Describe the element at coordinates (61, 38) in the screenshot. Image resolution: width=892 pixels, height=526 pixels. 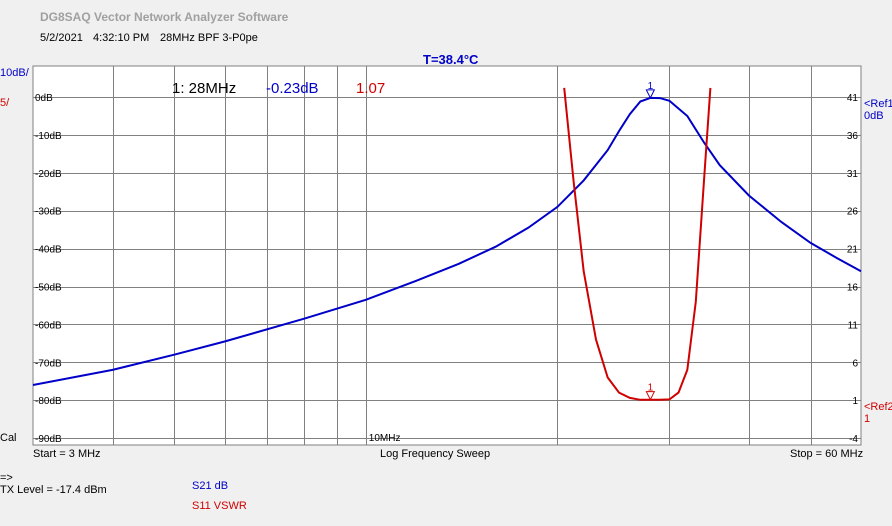
I see `info-date: 5/2/2021` at that location.